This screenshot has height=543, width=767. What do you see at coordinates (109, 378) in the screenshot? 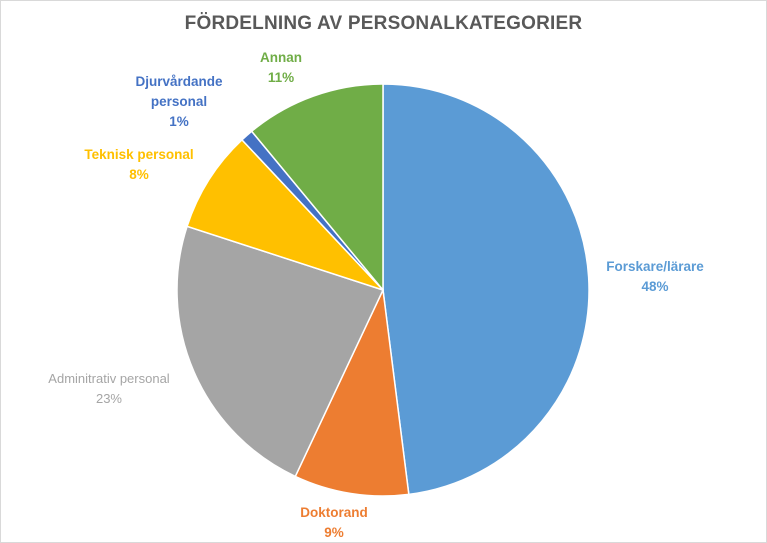
I see `slice-category-label: Adminitrativ personal` at bounding box center [109, 378].